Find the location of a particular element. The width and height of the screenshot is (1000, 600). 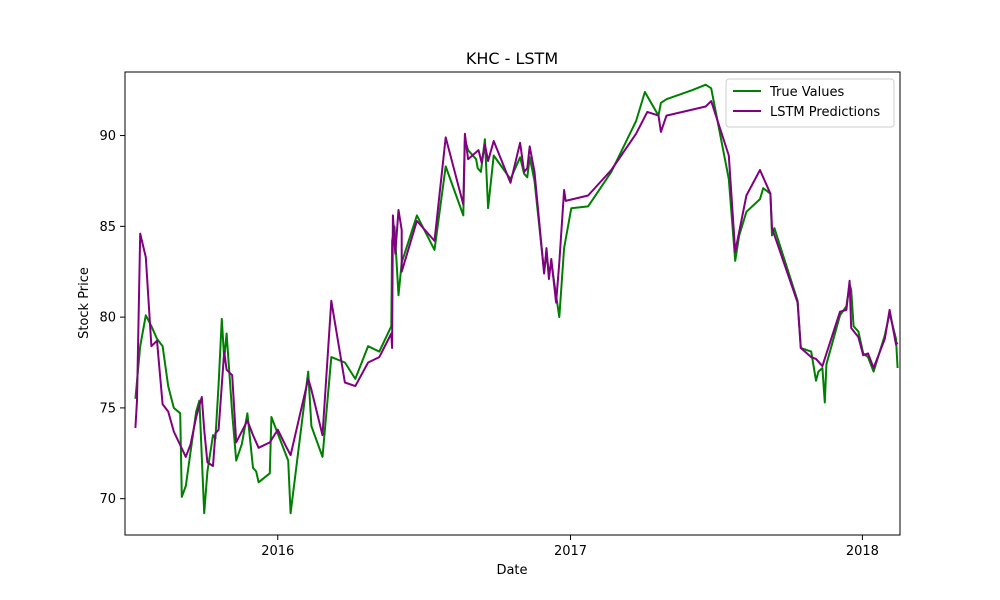

chart-title: KHC - LSTM is located at coordinates (512, 58).